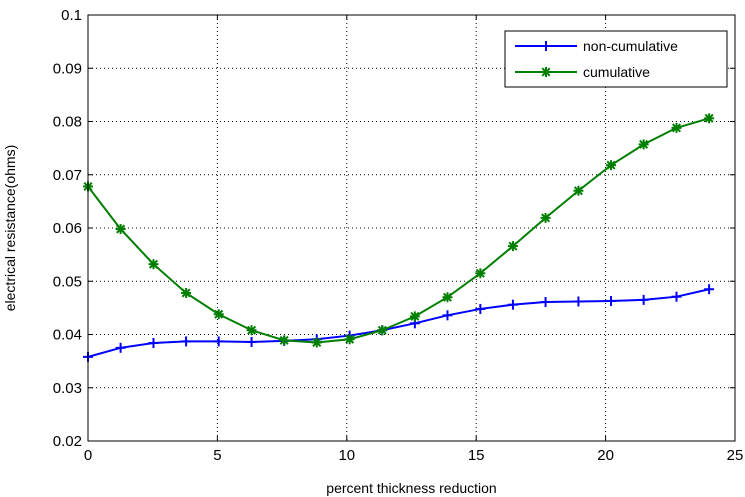 This screenshot has height=497, width=745. What do you see at coordinates (582, 72) in the screenshot?
I see `legend-entry-cumulative: cumulative` at bounding box center [582, 72].